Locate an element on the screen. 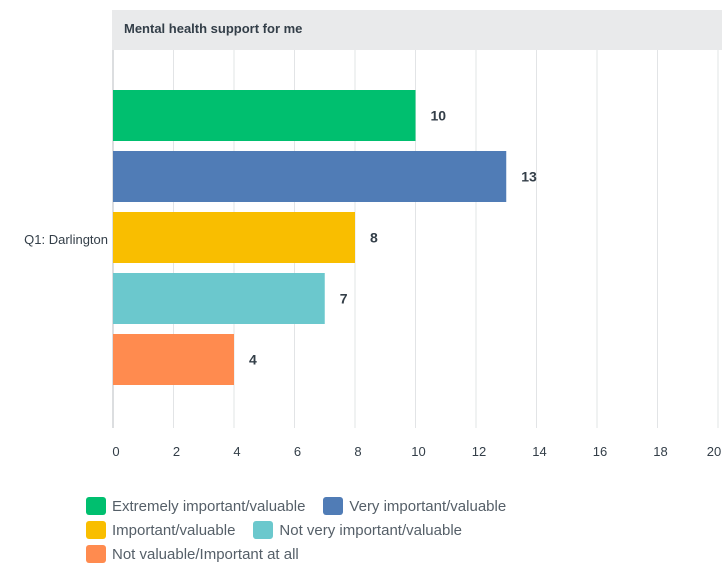 This screenshot has width=722, height=568. legend-label: Not valuable/Important at all is located at coordinates (205, 554).